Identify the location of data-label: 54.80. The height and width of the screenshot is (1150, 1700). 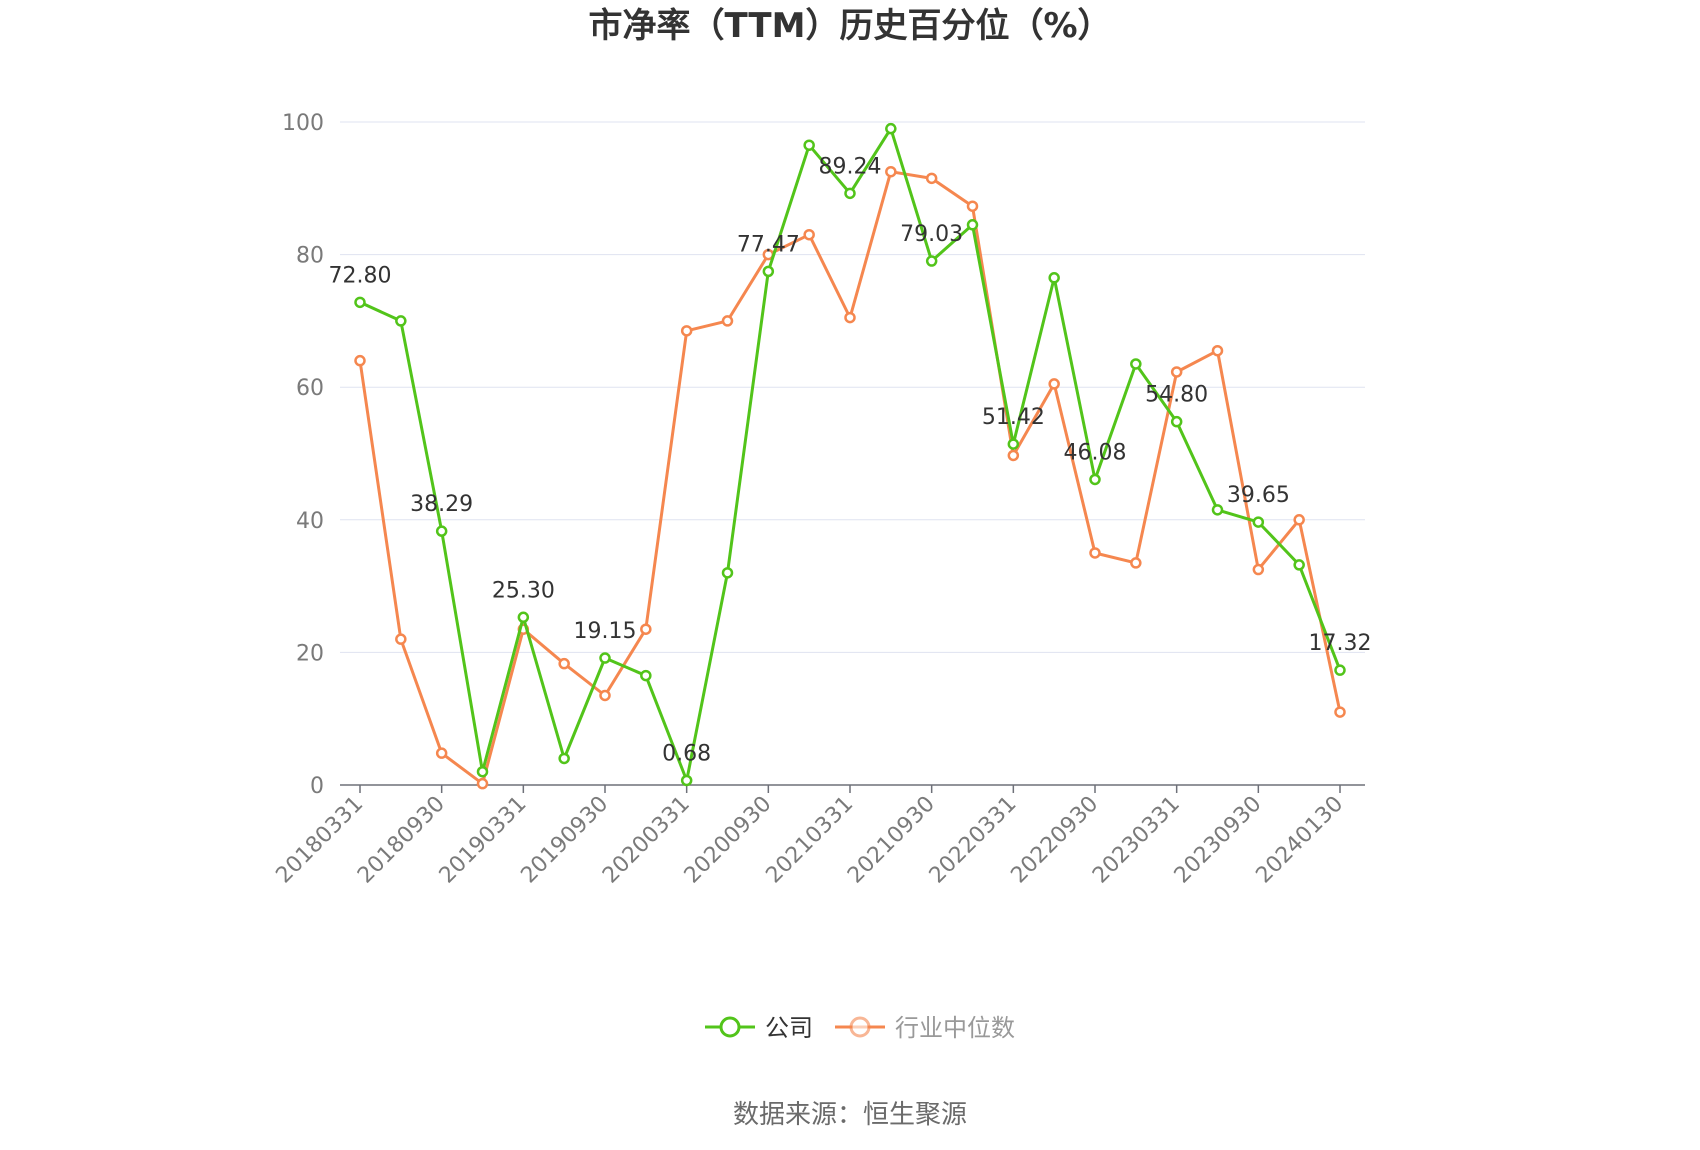
(1176, 395).